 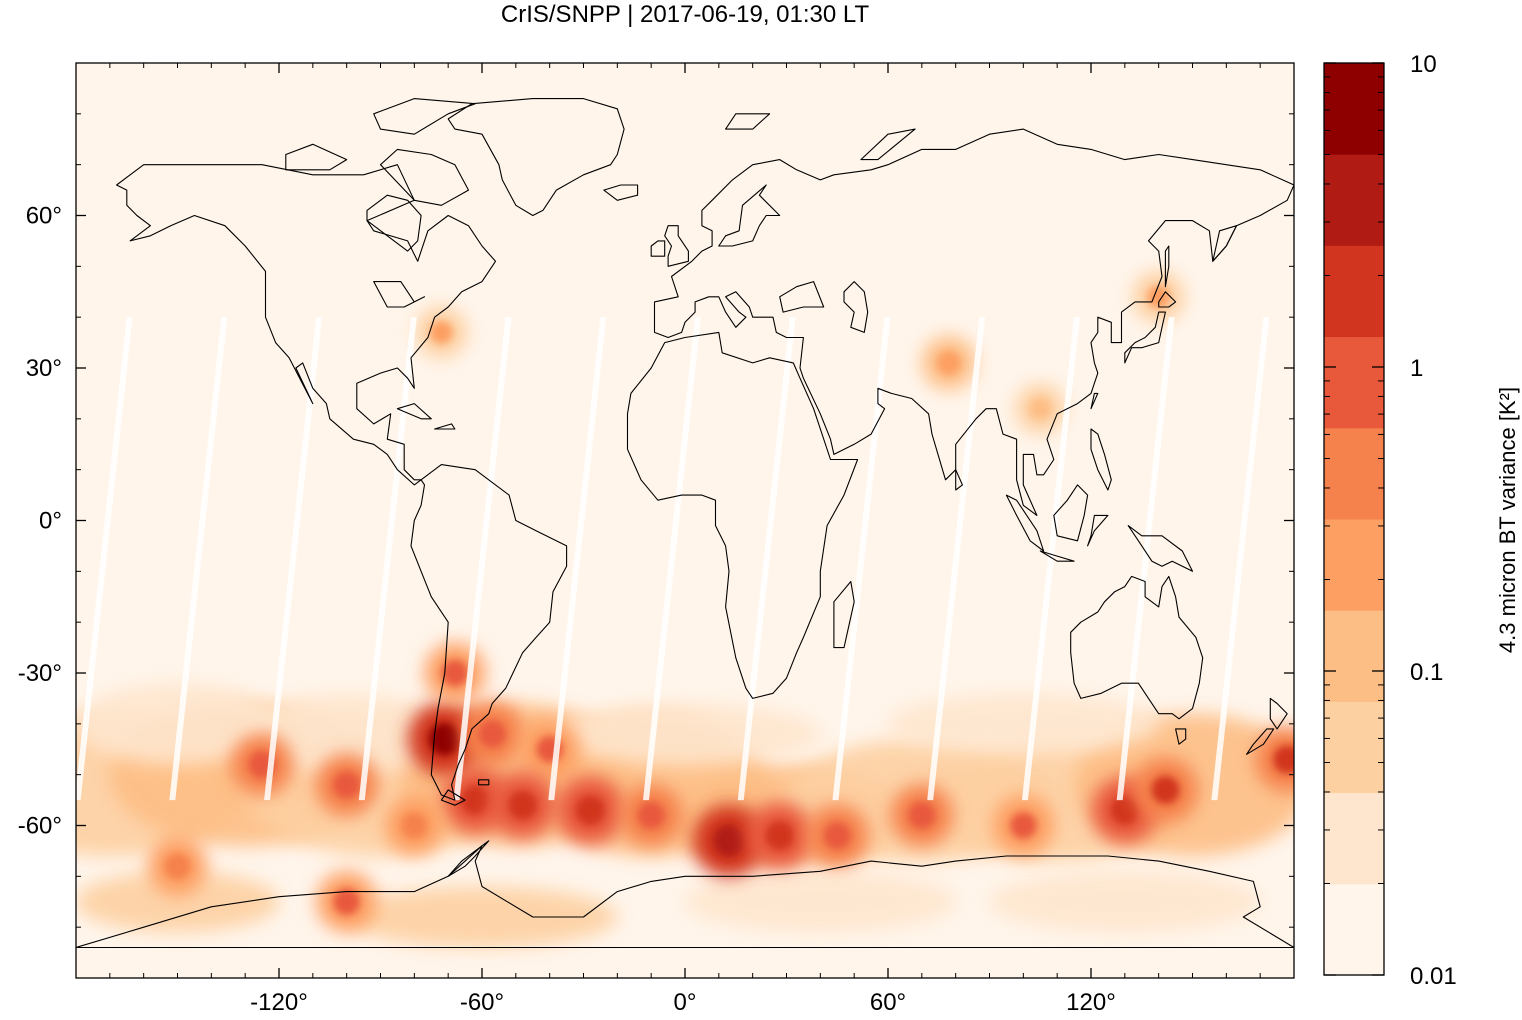 What do you see at coordinates (1137, 647) in the screenshot?
I see `coastline-australia` at bounding box center [1137, 647].